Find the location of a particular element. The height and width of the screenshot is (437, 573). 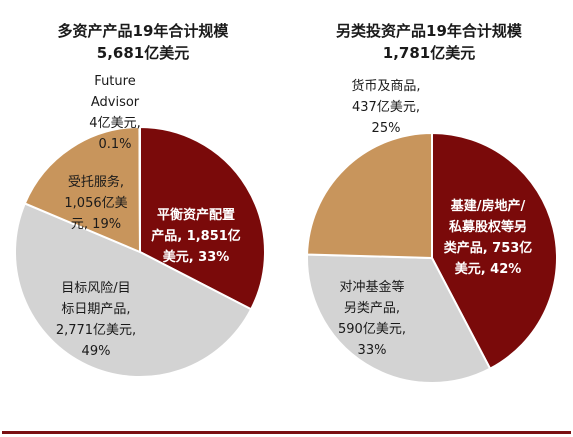

chart-2-slice-1-label-line: 33% is located at coordinates (372, 350).